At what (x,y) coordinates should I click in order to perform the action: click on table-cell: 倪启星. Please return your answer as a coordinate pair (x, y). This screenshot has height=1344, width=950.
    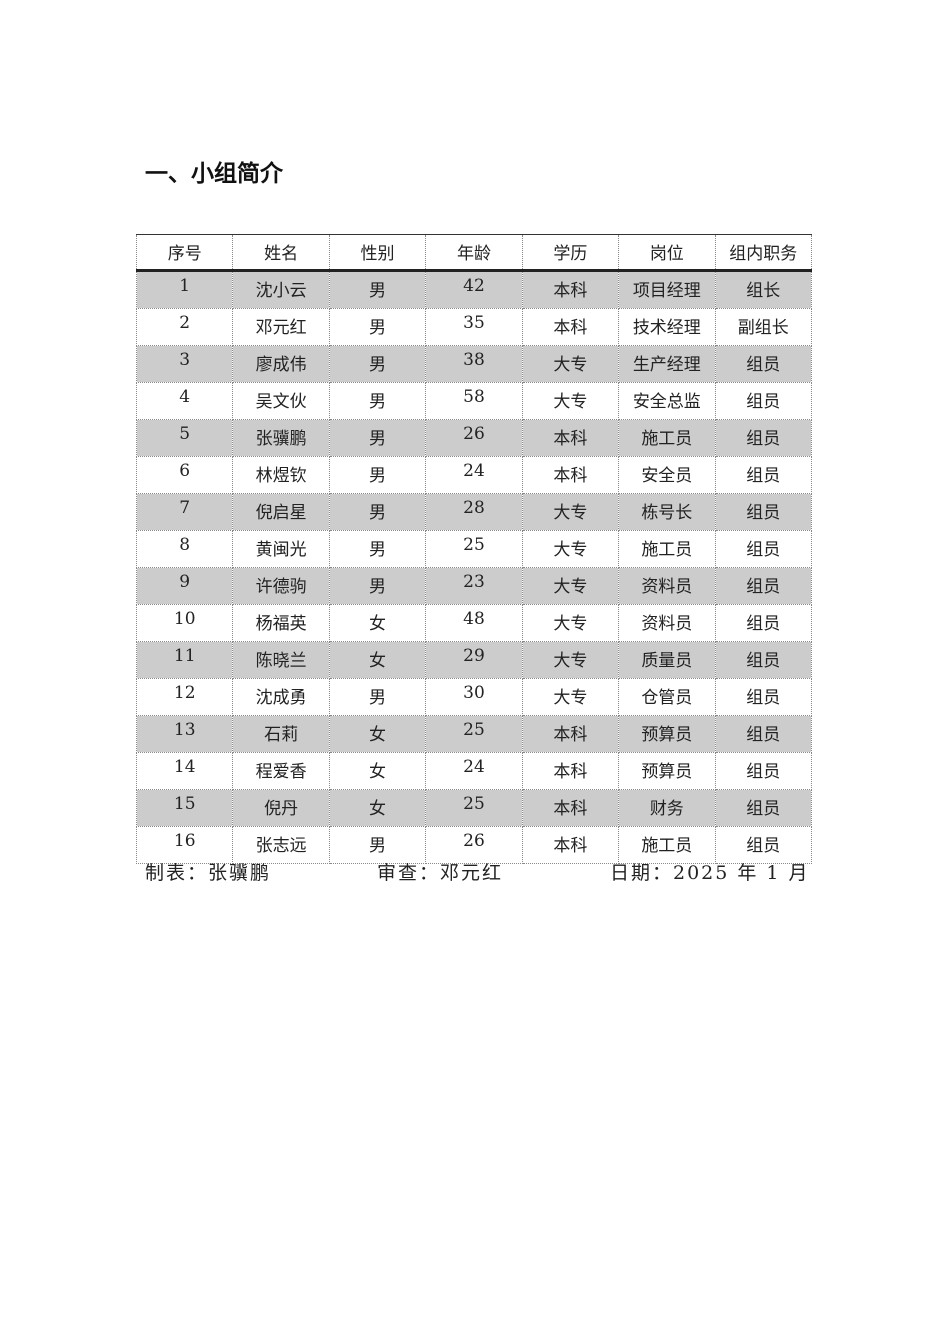
    Looking at the image, I should click on (281, 512).